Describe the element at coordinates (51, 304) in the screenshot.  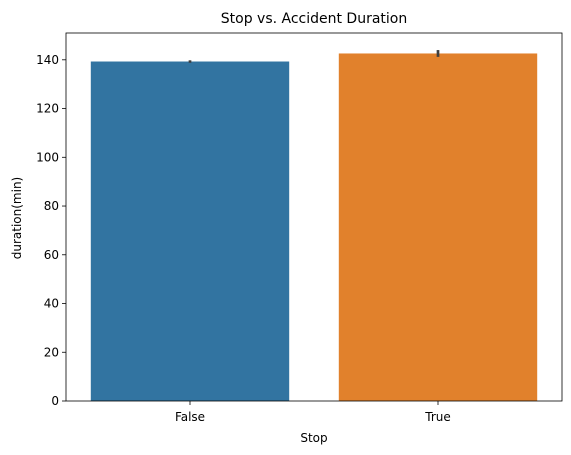
I see `y-tick-label: 40` at that location.